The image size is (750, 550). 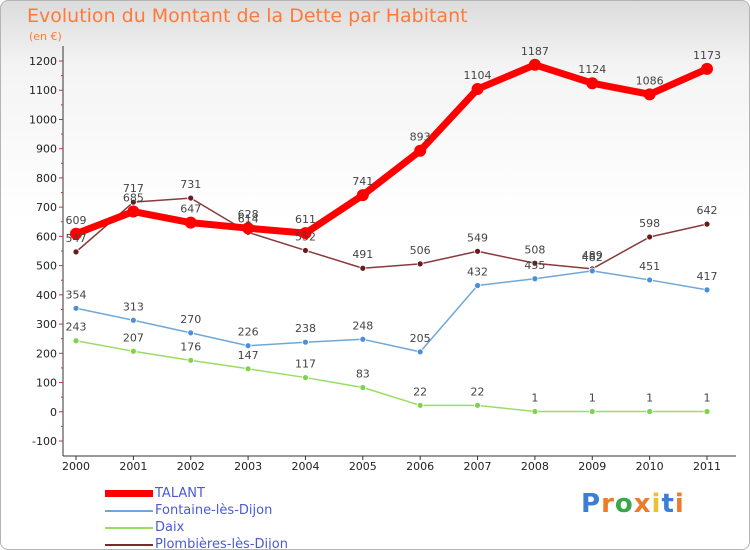 I want to click on x-tick-label: 2010, so click(x=650, y=466).